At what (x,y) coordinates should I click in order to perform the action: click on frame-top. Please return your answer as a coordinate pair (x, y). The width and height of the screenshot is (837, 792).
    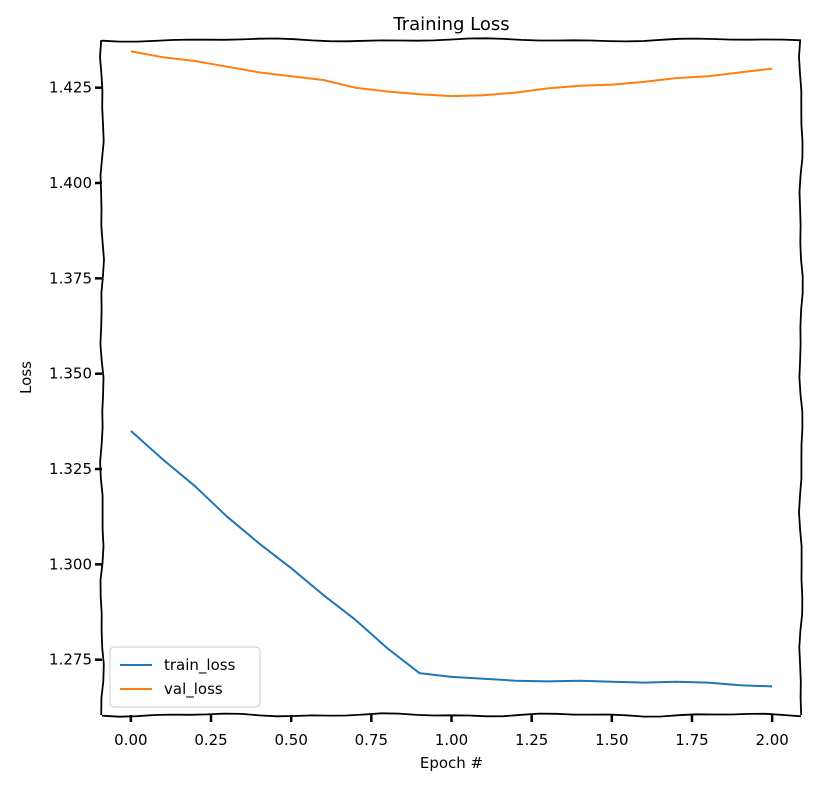
    Looking at the image, I should click on (451, 40).